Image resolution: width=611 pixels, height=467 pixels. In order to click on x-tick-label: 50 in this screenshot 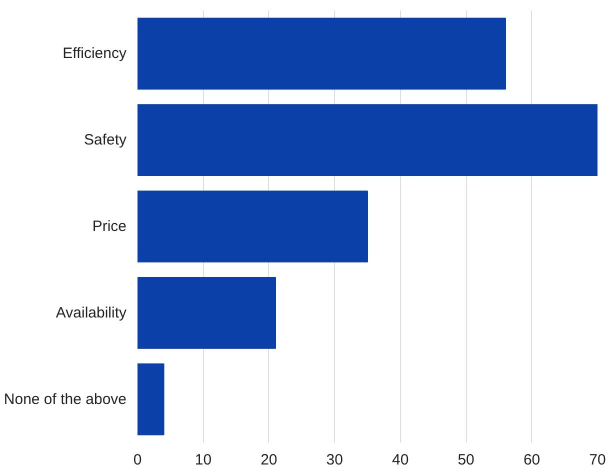, I will do `click(466, 459)`.